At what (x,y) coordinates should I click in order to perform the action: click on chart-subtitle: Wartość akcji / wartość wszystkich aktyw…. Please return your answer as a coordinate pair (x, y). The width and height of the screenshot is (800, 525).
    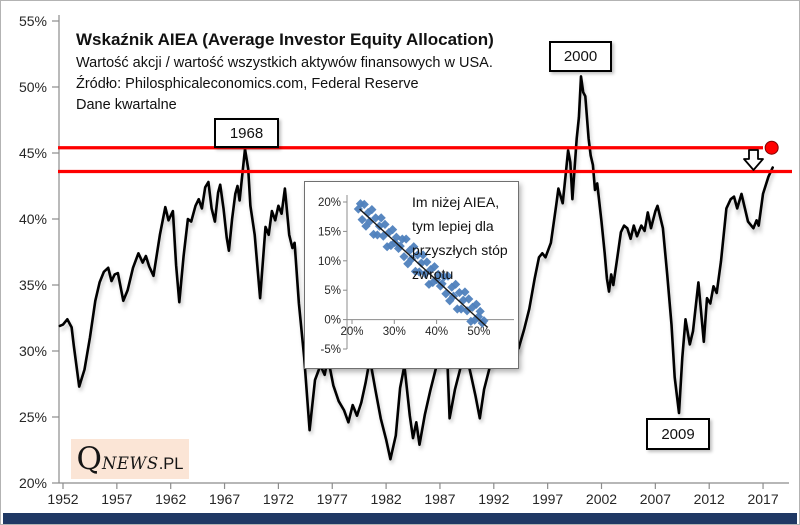
    Looking at the image, I should click on (284, 63).